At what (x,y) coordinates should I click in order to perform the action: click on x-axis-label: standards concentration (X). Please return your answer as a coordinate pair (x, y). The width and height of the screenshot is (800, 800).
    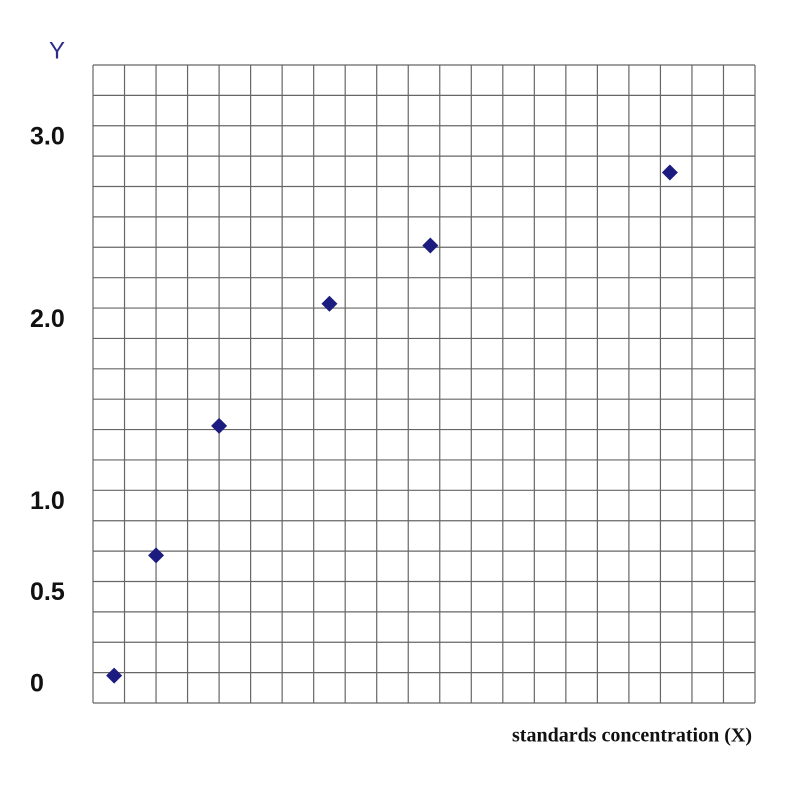
    Looking at the image, I should click on (632, 736).